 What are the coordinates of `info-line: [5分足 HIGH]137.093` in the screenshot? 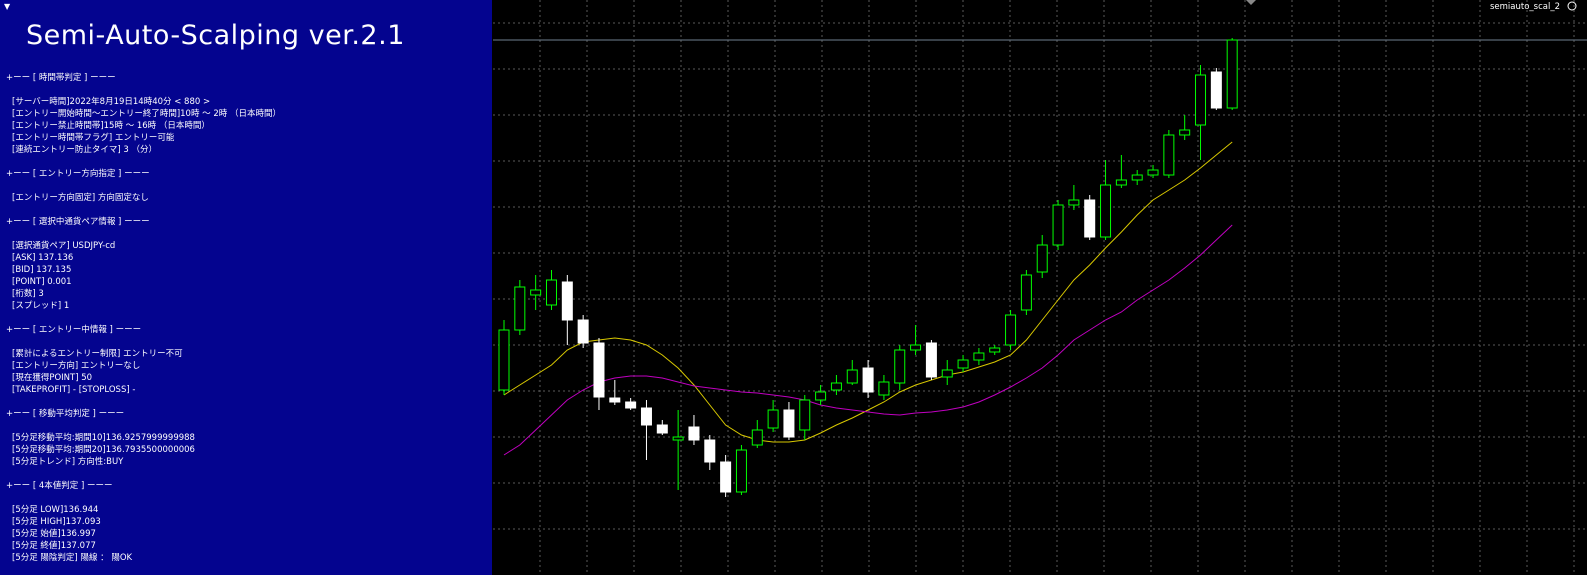 It's located at (56, 522).